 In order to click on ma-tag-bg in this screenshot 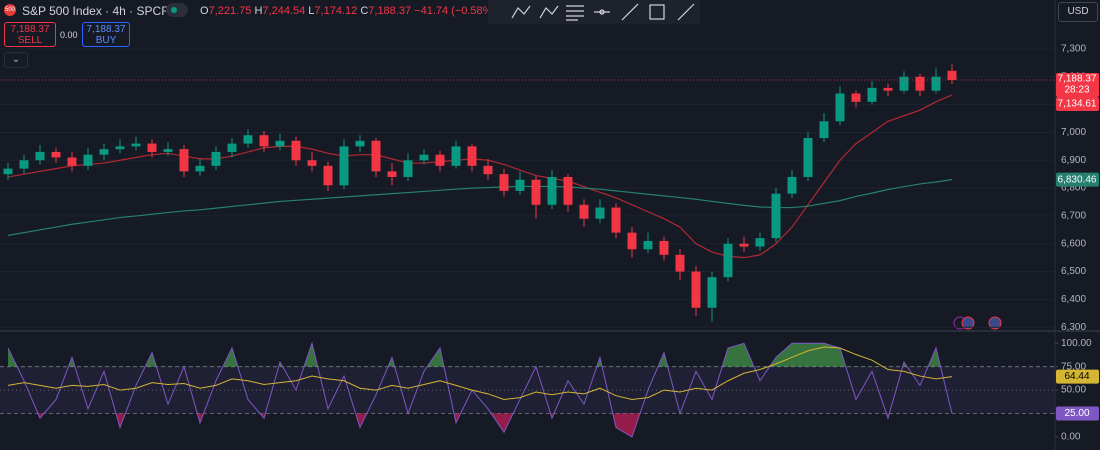, I will do `click(1077, 104)`.